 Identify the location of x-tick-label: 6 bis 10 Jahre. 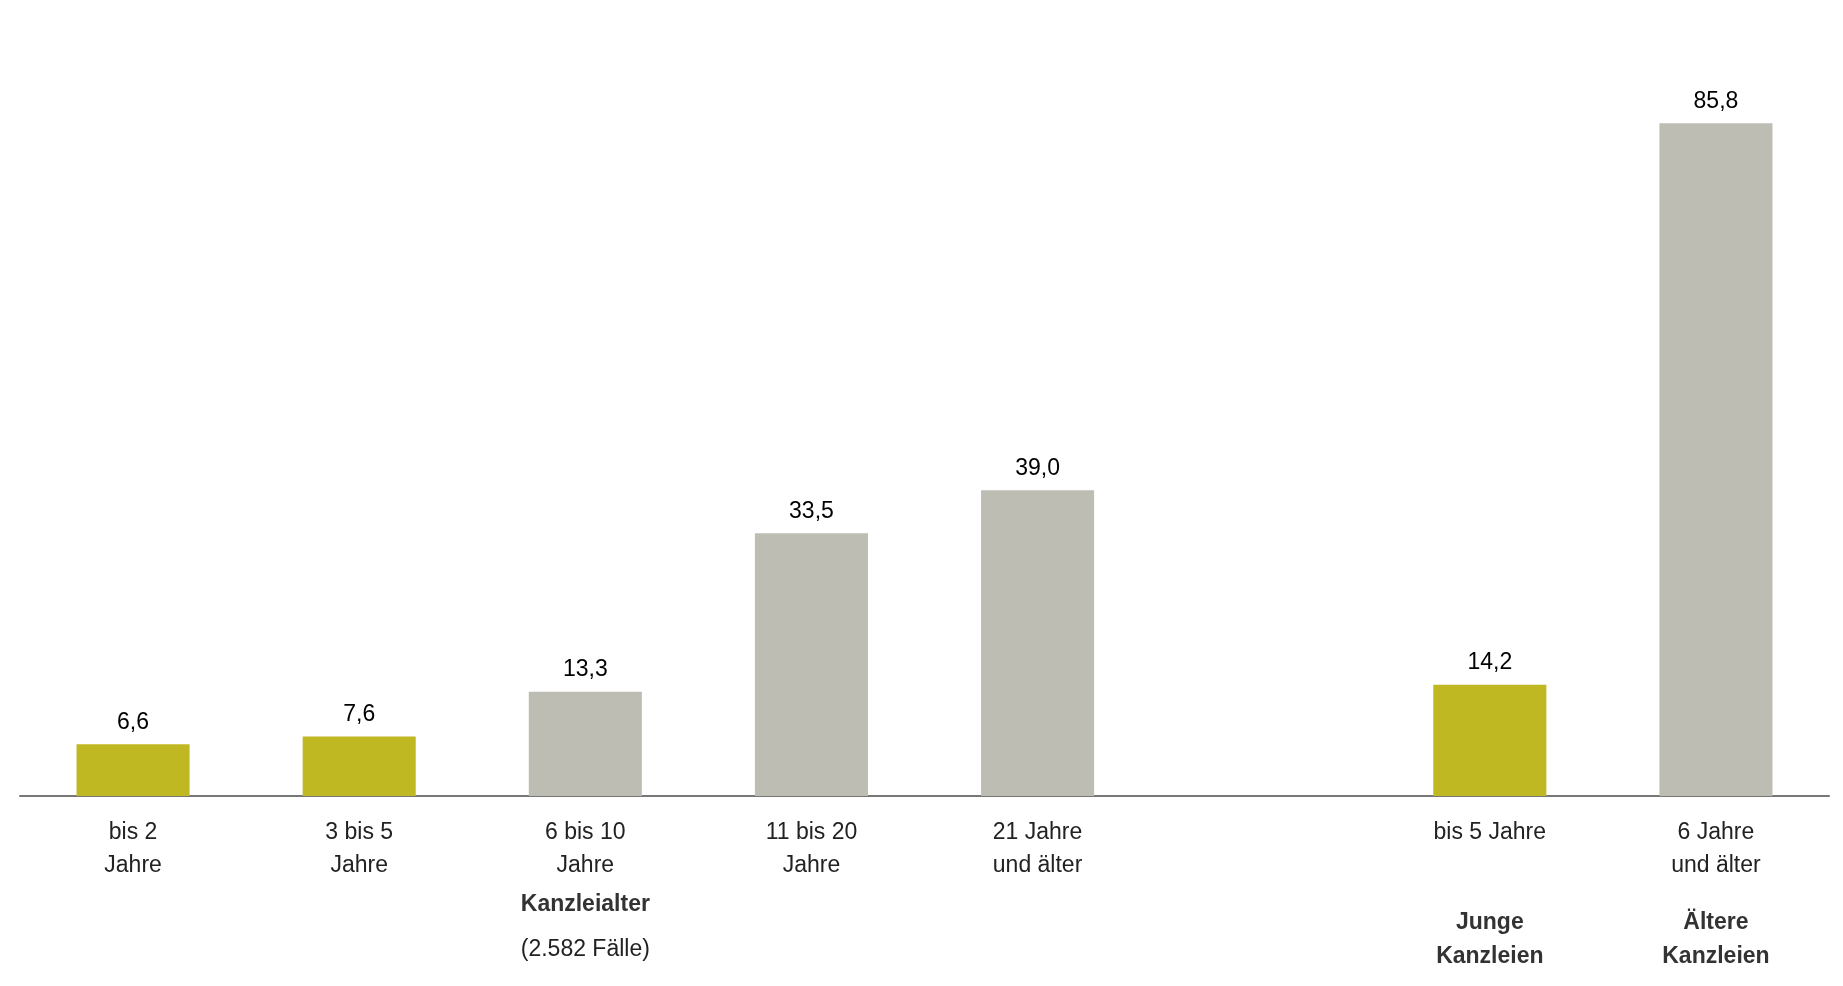
(585, 847).